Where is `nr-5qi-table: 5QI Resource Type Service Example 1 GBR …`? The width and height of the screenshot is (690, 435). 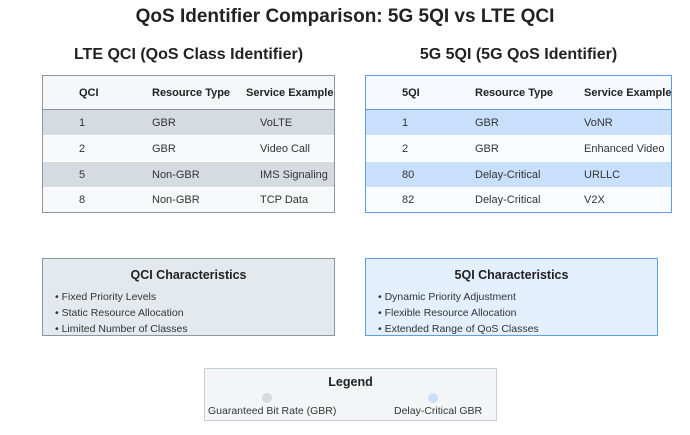 nr-5qi-table: 5QI Resource Type Service Example 1 GBR … is located at coordinates (518, 144).